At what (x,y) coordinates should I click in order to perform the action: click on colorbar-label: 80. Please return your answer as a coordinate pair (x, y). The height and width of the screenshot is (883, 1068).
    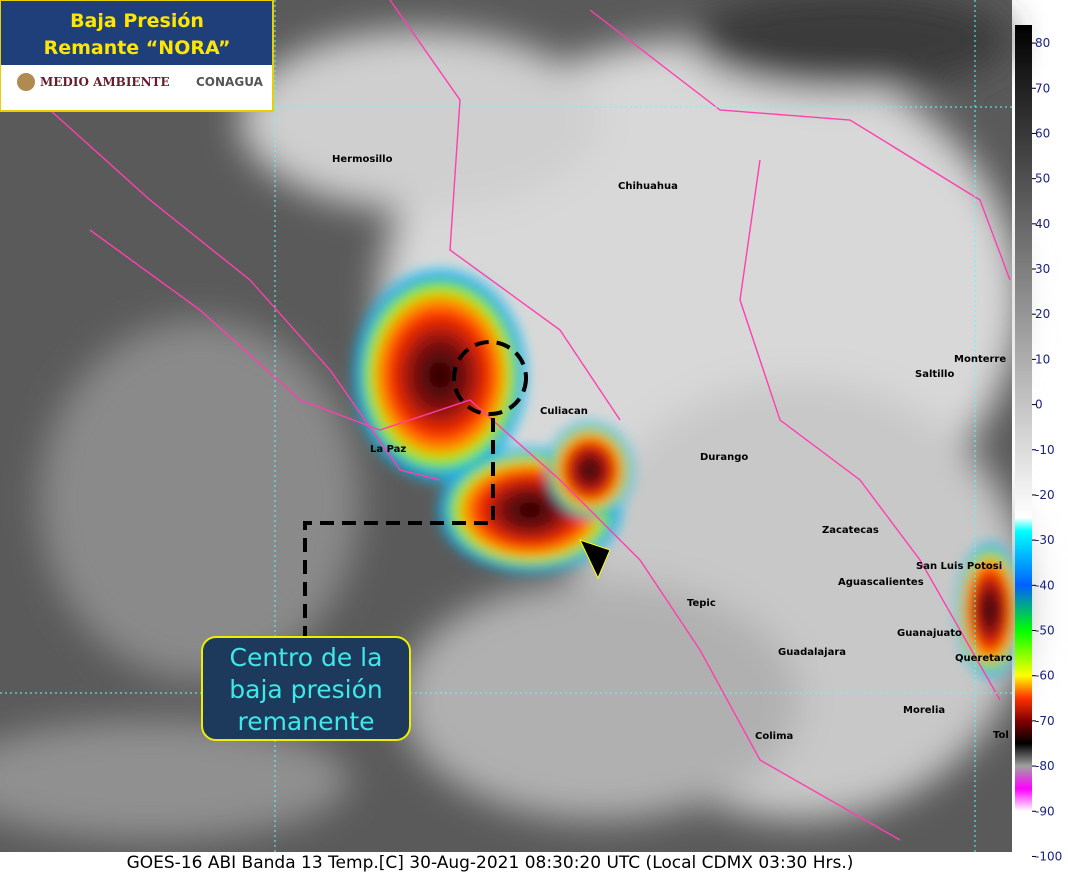
    Looking at the image, I should click on (1042, 43).